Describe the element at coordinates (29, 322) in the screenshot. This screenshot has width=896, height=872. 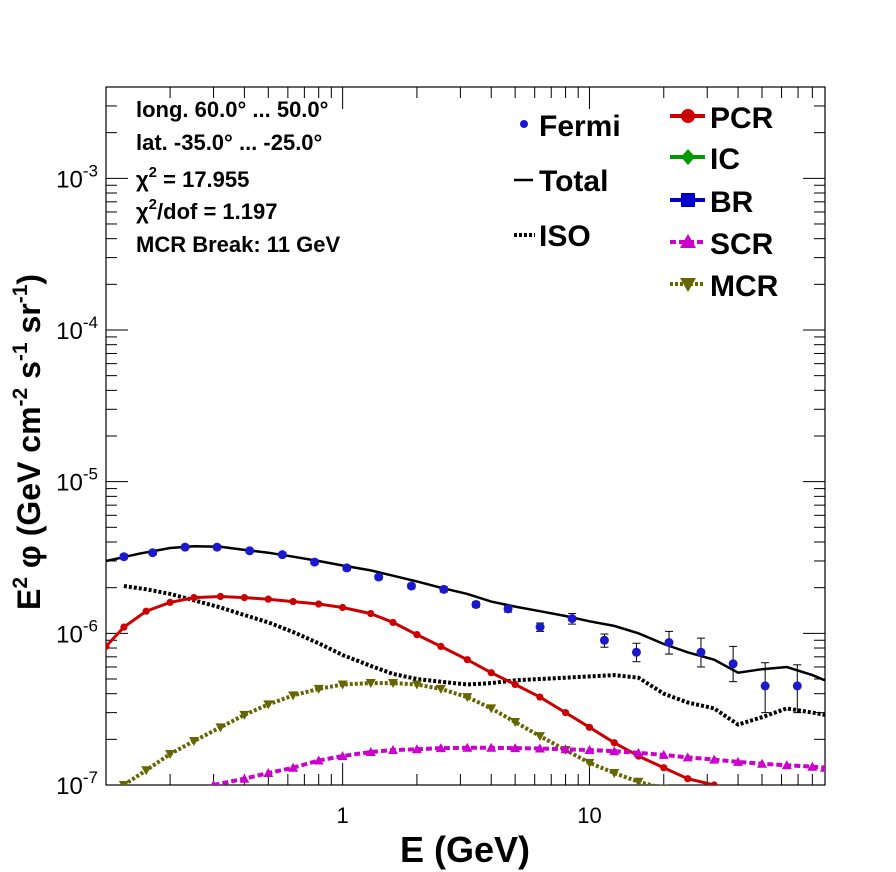
I see `y-label-mid3: sr` at that location.